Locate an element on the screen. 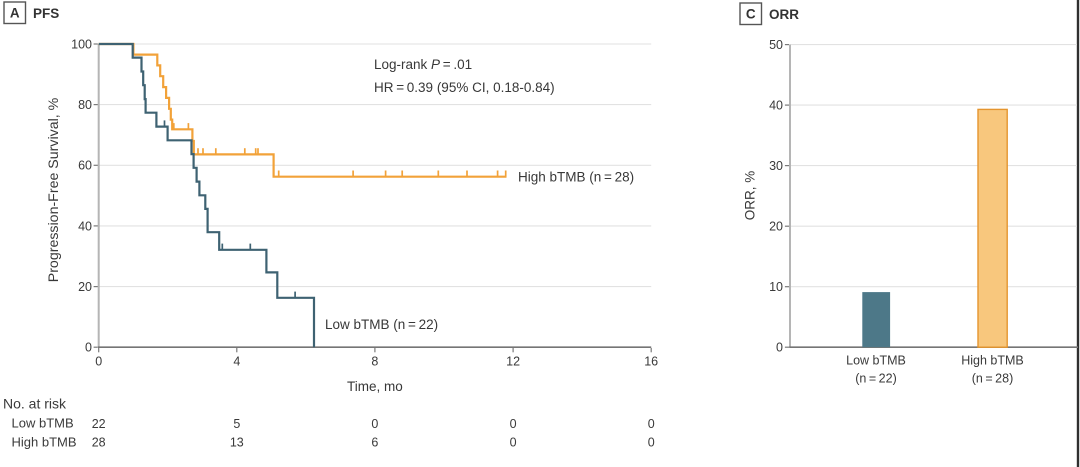 Image resolution: width=1080 pixels, height=467 pixels. svg-text: ORR is located at coordinates (784, 14).